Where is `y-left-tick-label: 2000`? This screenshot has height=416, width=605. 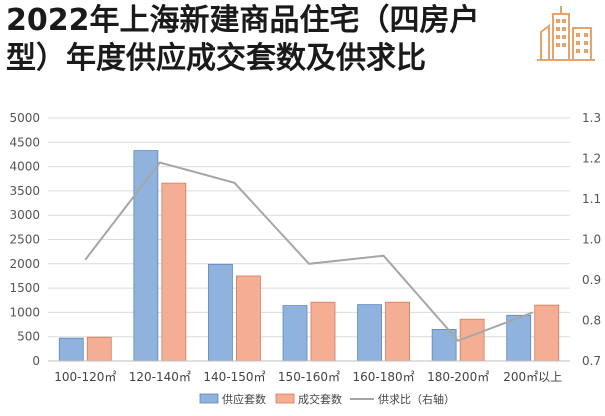 y-left-tick-label: 2000 is located at coordinates (24, 264).